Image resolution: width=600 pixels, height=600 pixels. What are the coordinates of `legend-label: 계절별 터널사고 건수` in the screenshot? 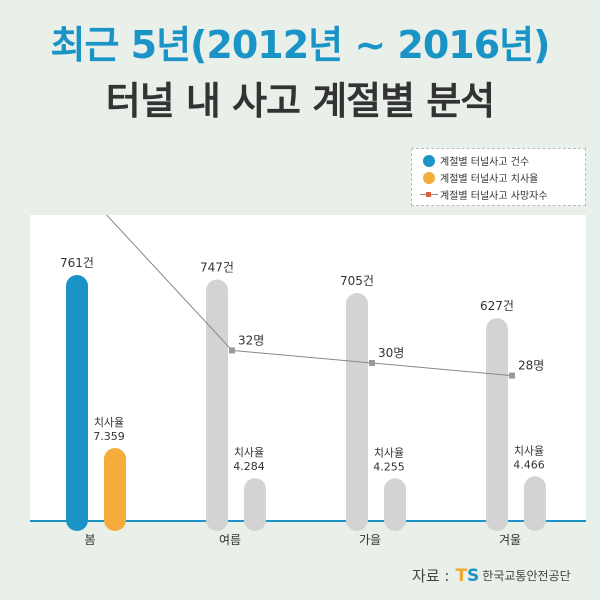 It's located at (485, 162).